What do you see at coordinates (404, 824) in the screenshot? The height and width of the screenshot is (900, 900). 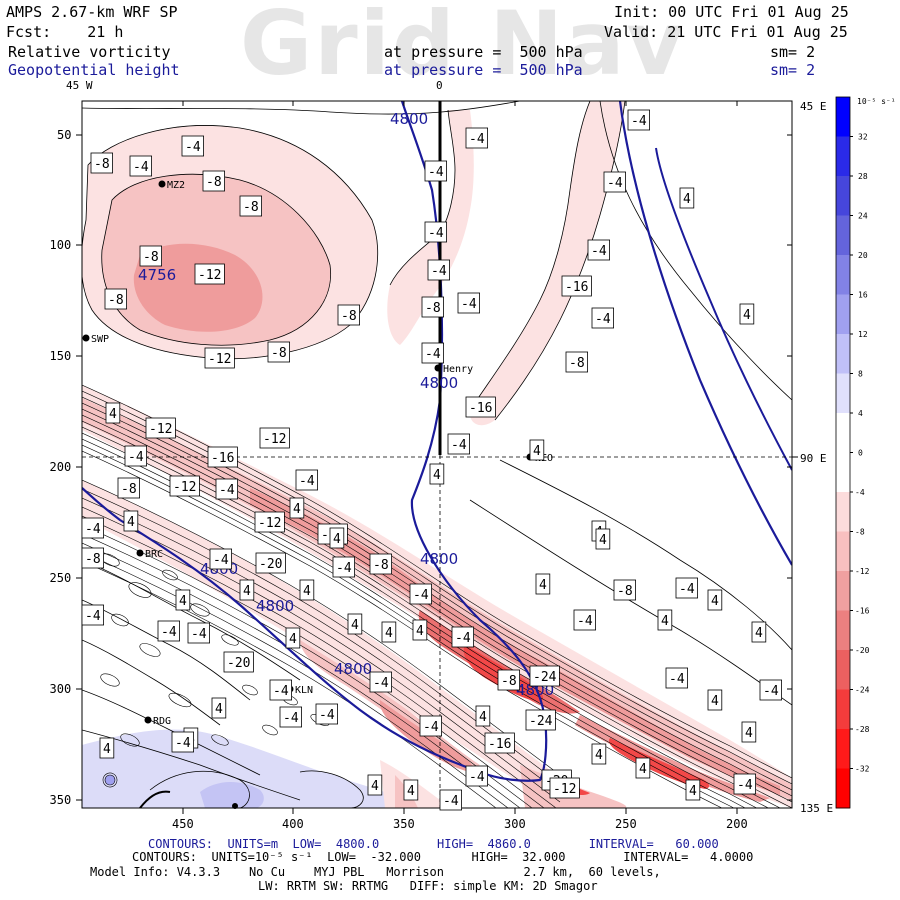 I see `x-tick-label: 350` at bounding box center [404, 824].